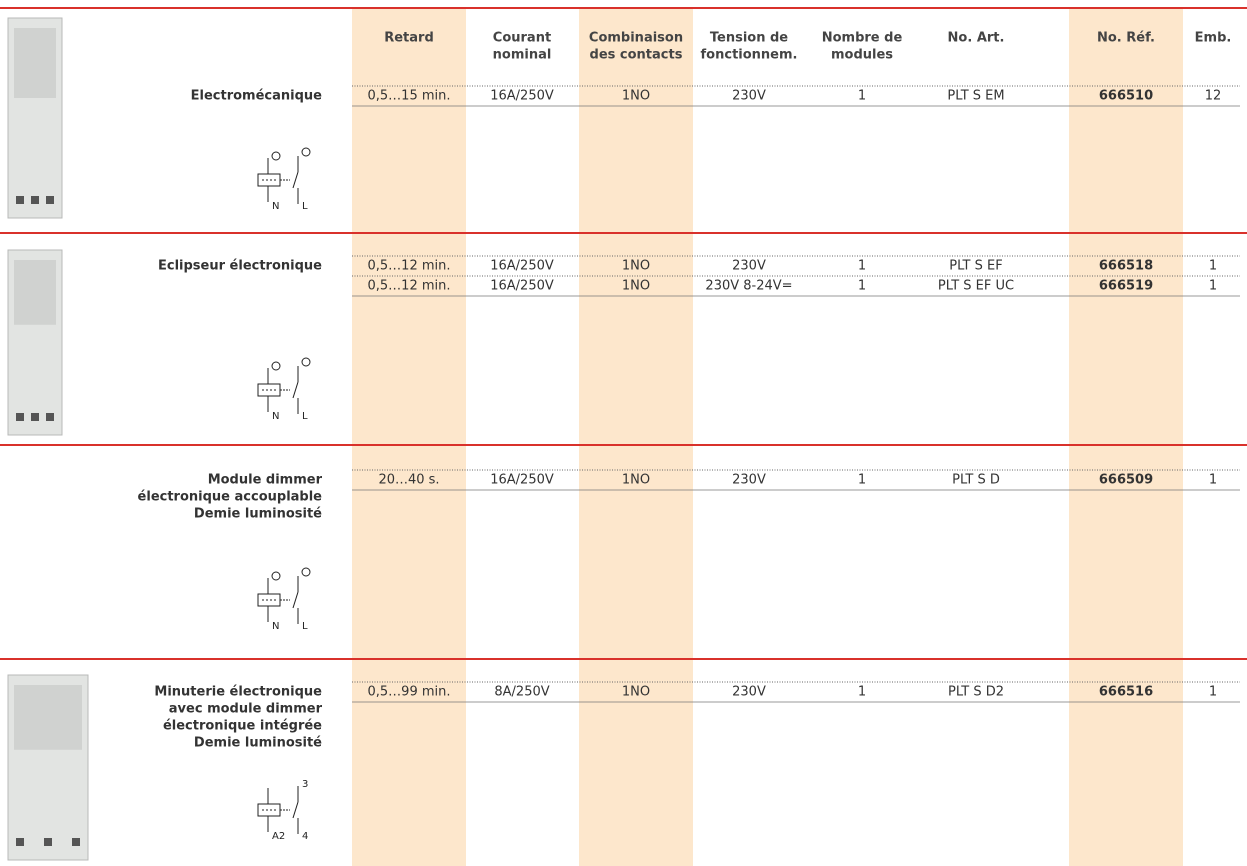  What do you see at coordinates (305, 784) in the screenshot?
I see `symbol-label: 3` at bounding box center [305, 784].